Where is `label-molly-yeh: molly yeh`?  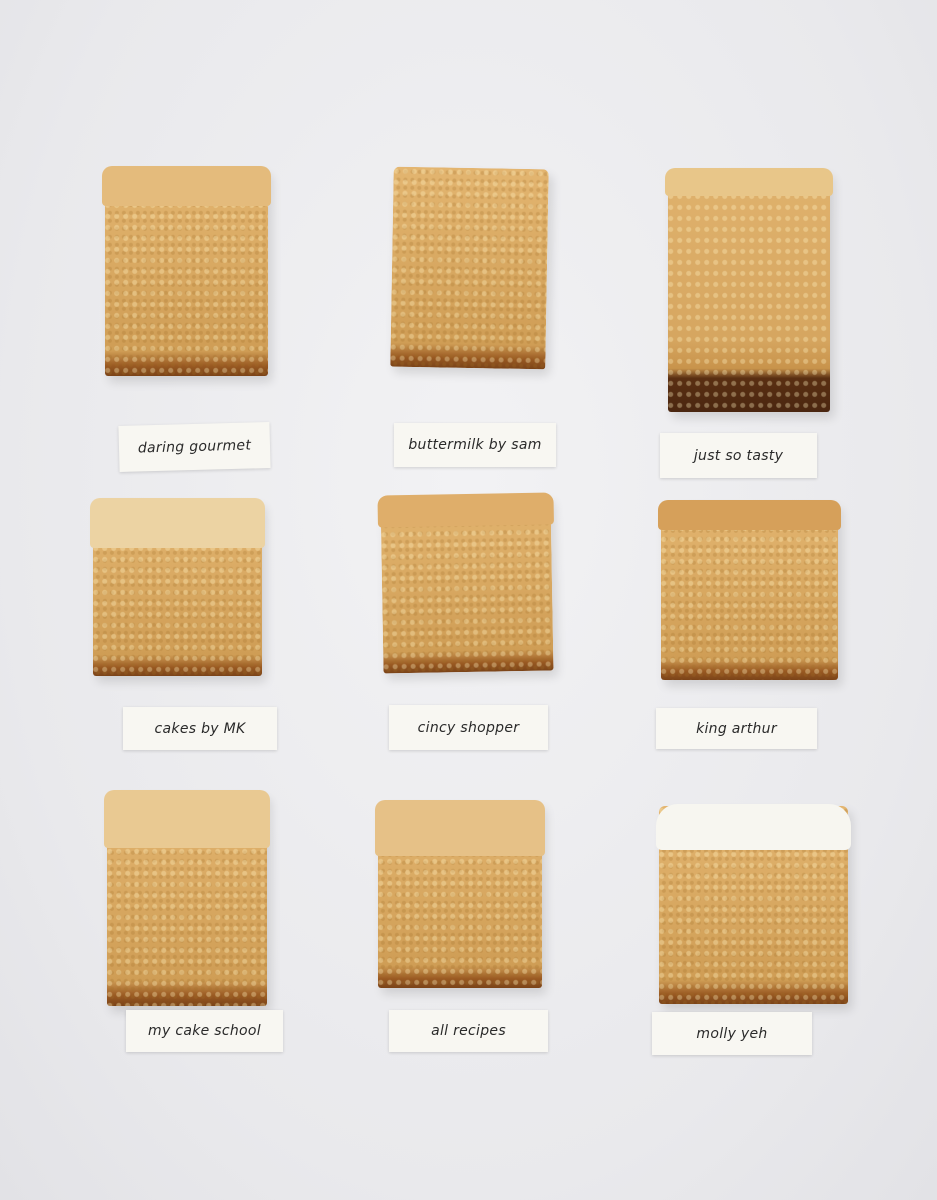 label-molly-yeh: molly yeh is located at coordinates (732, 1033).